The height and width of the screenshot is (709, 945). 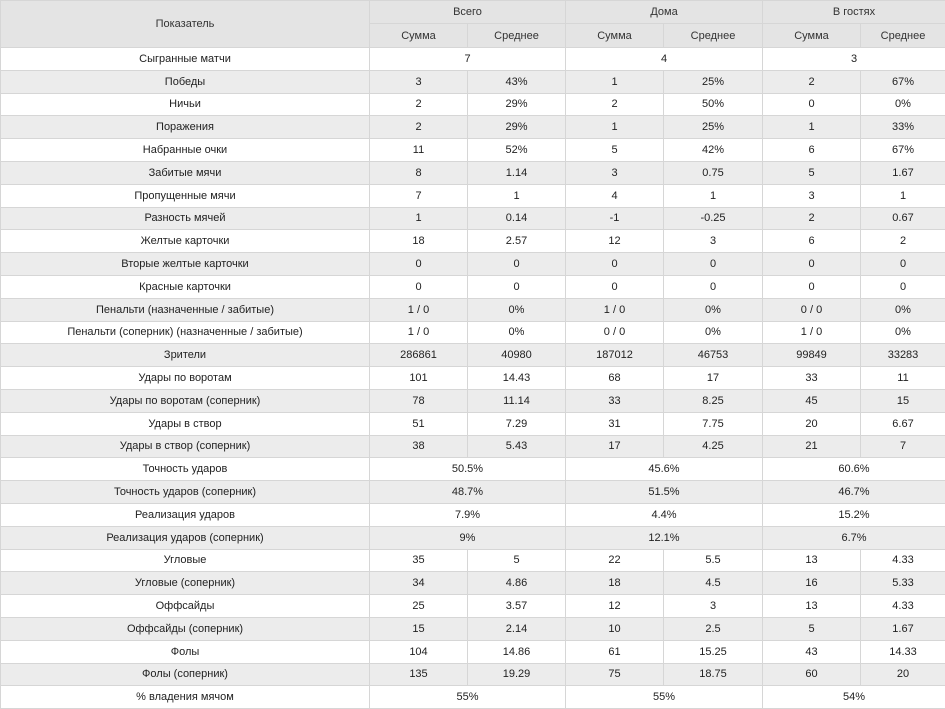 I want to click on cell-sum: 75, so click(x=615, y=674).